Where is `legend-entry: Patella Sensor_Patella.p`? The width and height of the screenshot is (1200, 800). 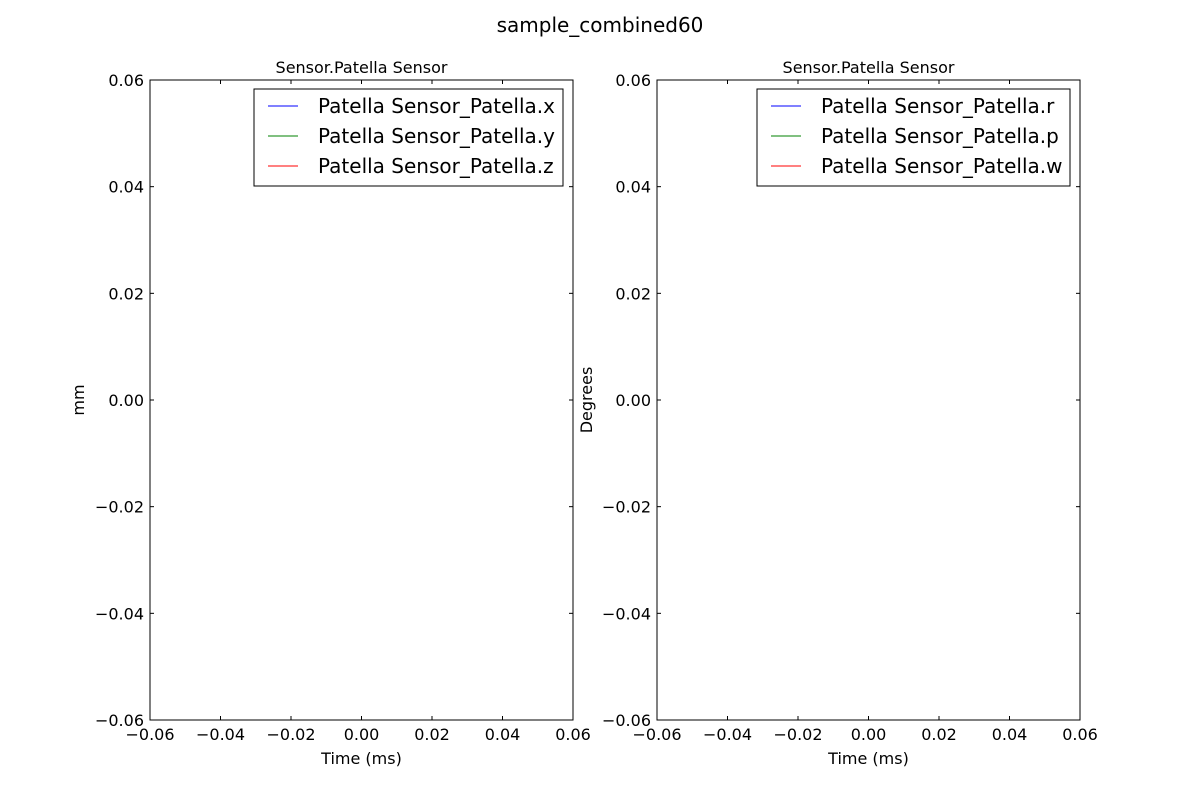
legend-entry: Patella Sensor_Patella.p is located at coordinates (915, 136).